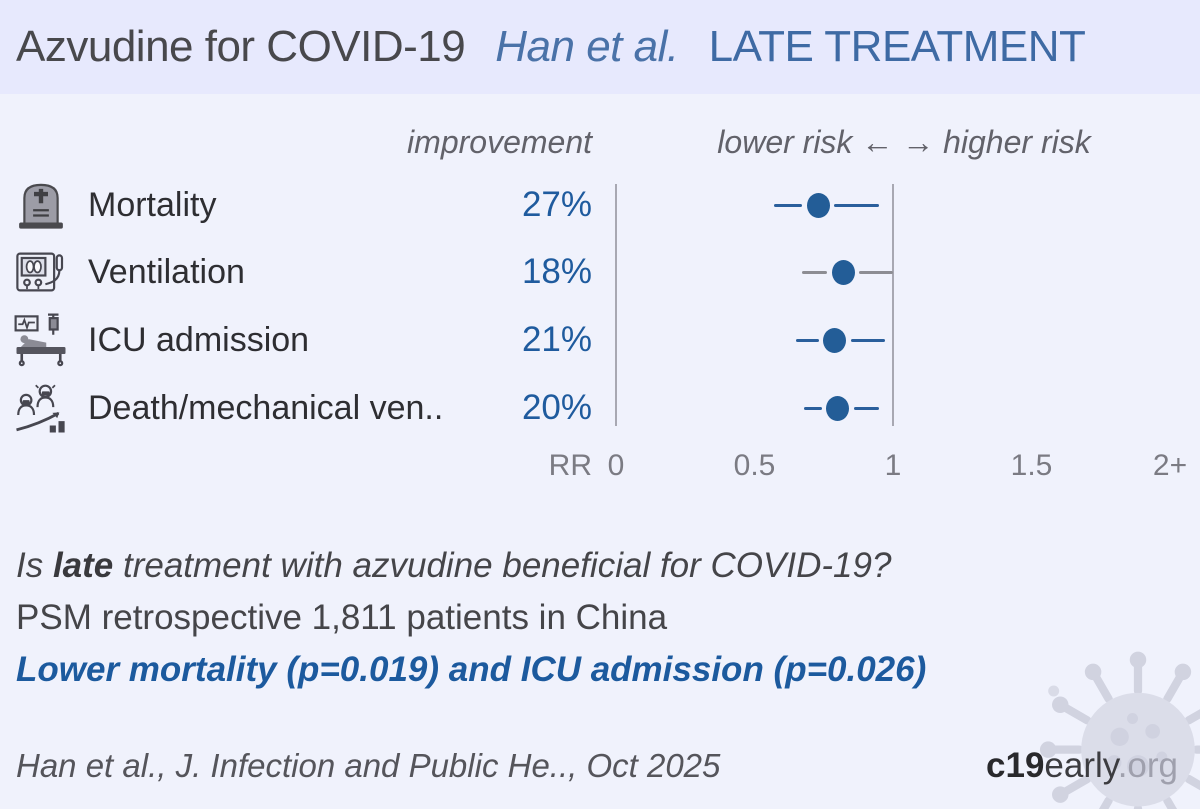 The image size is (1200, 809). Describe the element at coordinates (266, 408) in the screenshot. I see `outcome-label: Death/mechanical ven..` at that location.